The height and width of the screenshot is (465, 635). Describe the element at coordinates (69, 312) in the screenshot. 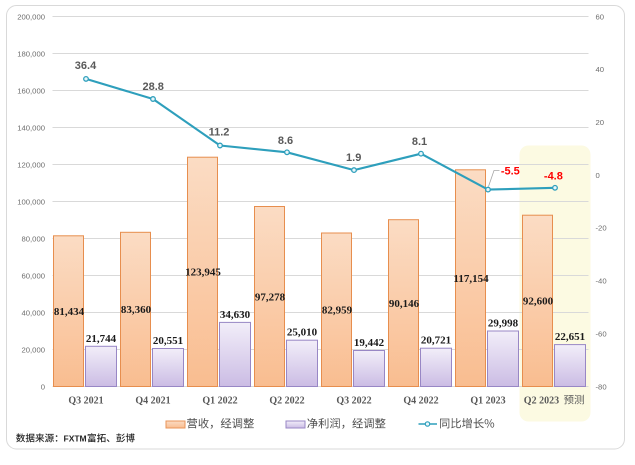

I see `svg-text: 81,434` at that location.